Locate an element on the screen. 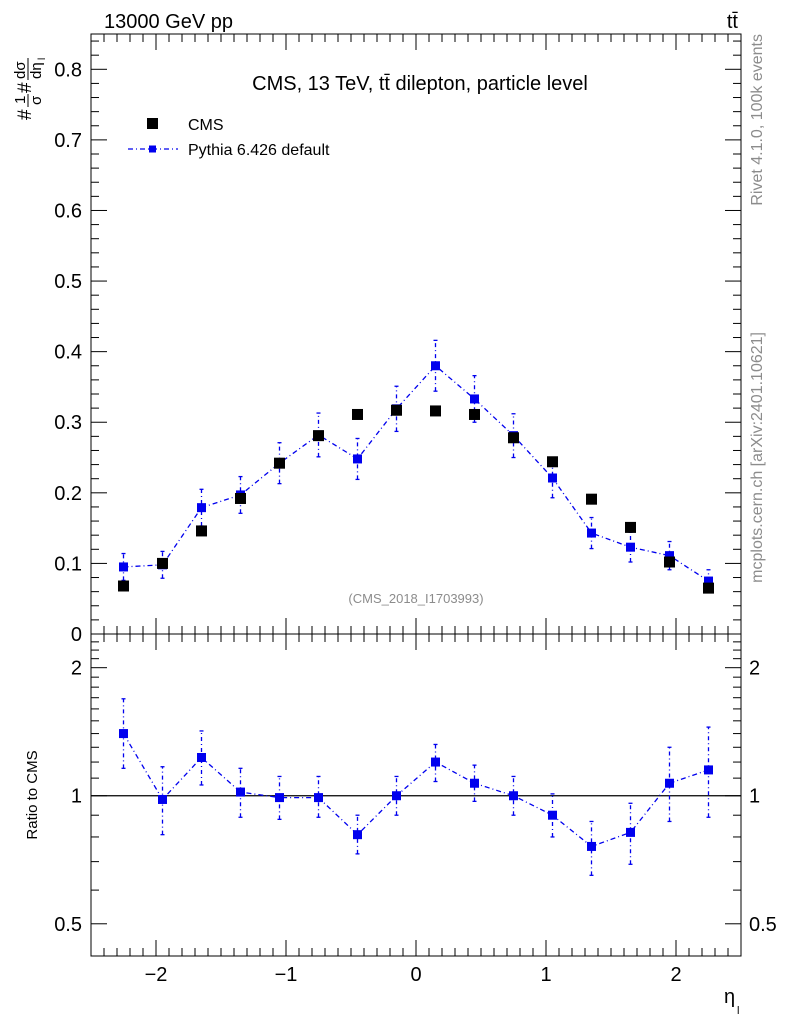 The width and height of the screenshot is (786, 1024). analysis-id: (CMS_2018_I1703993) is located at coordinates (415, 598).